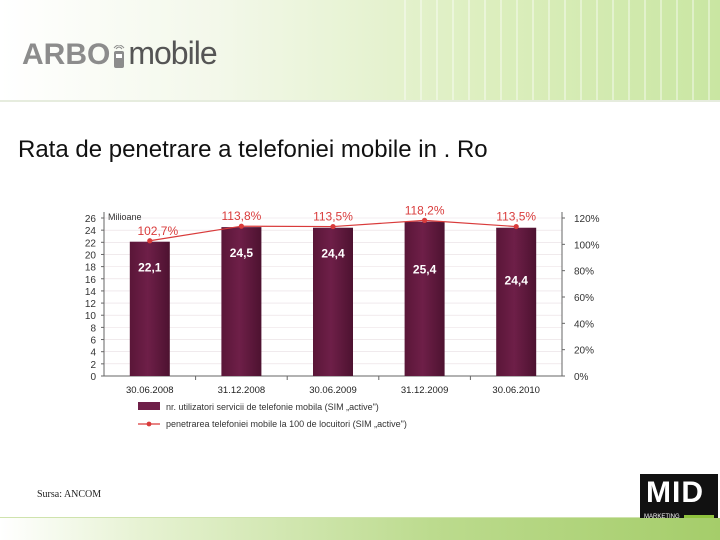  I want to click on arbo-mobile-logo: ARBO mobile, so click(120, 50).